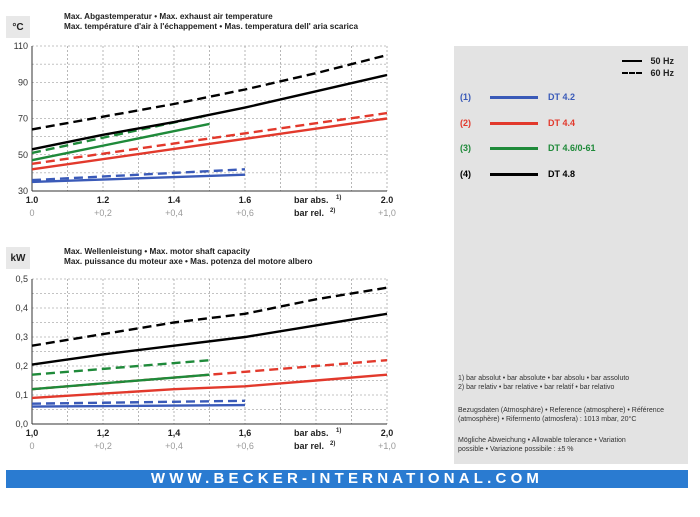 The height and width of the screenshot is (517, 700). What do you see at coordinates (245, 200) in the screenshot?
I see `x-tick-label-abs: 1.6` at bounding box center [245, 200].